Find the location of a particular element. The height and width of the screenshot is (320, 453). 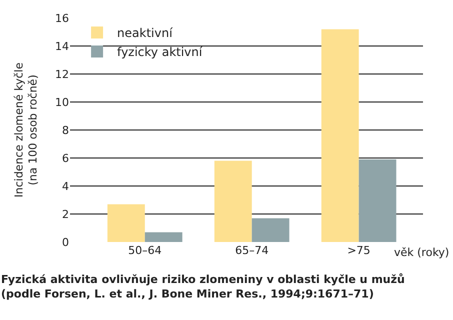

x-tick-label: >75 is located at coordinates (358, 250).